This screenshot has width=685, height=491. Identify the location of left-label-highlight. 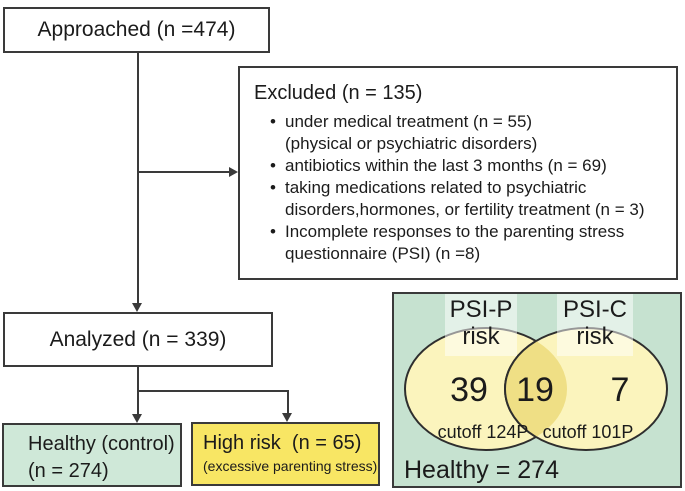
(481, 325).